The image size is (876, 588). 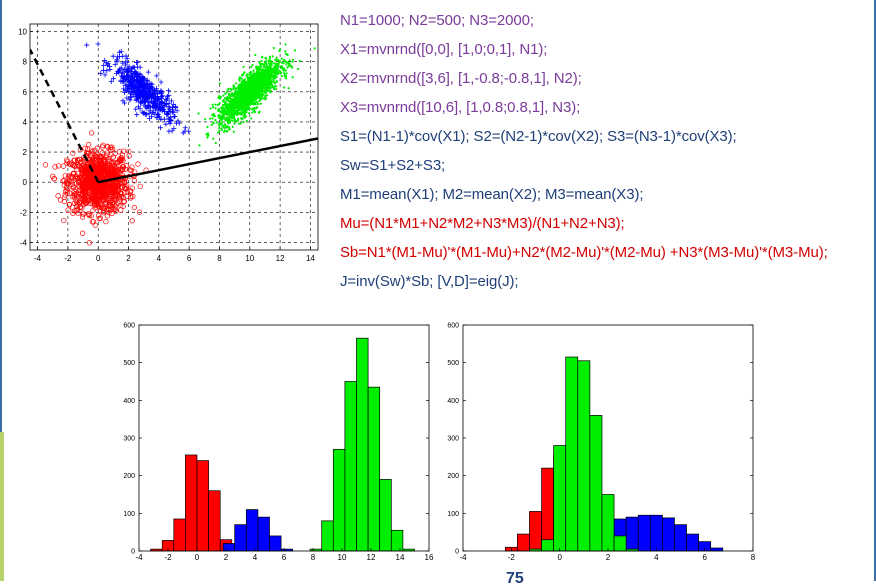 I want to click on code-line: X3=mvnrnd([10,6], [1,0.8;0.8,1], N3);, so click(x=460, y=107).